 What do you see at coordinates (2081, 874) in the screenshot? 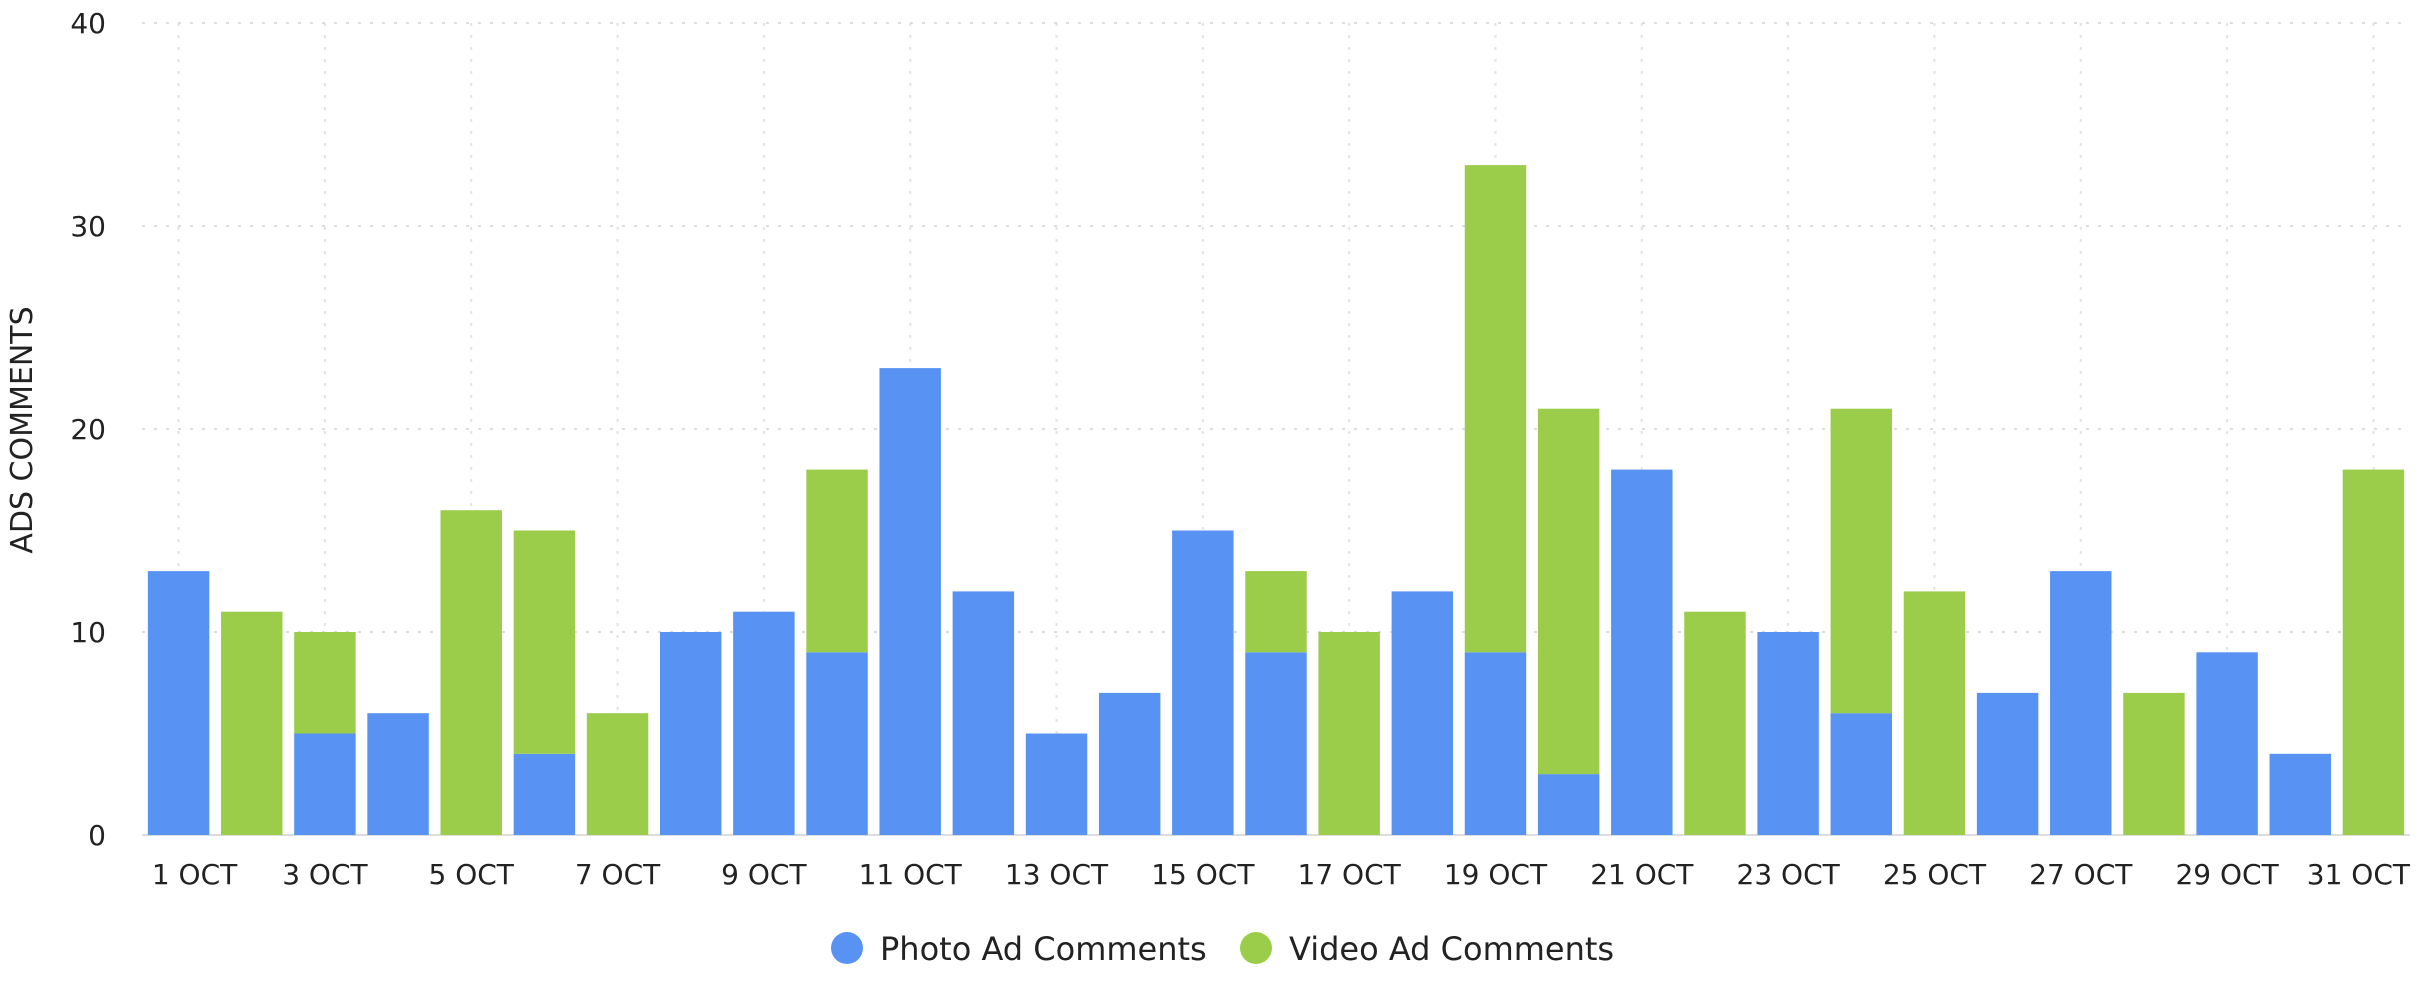
I see `x-tick-label: 27 OCT` at bounding box center [2081, 874].